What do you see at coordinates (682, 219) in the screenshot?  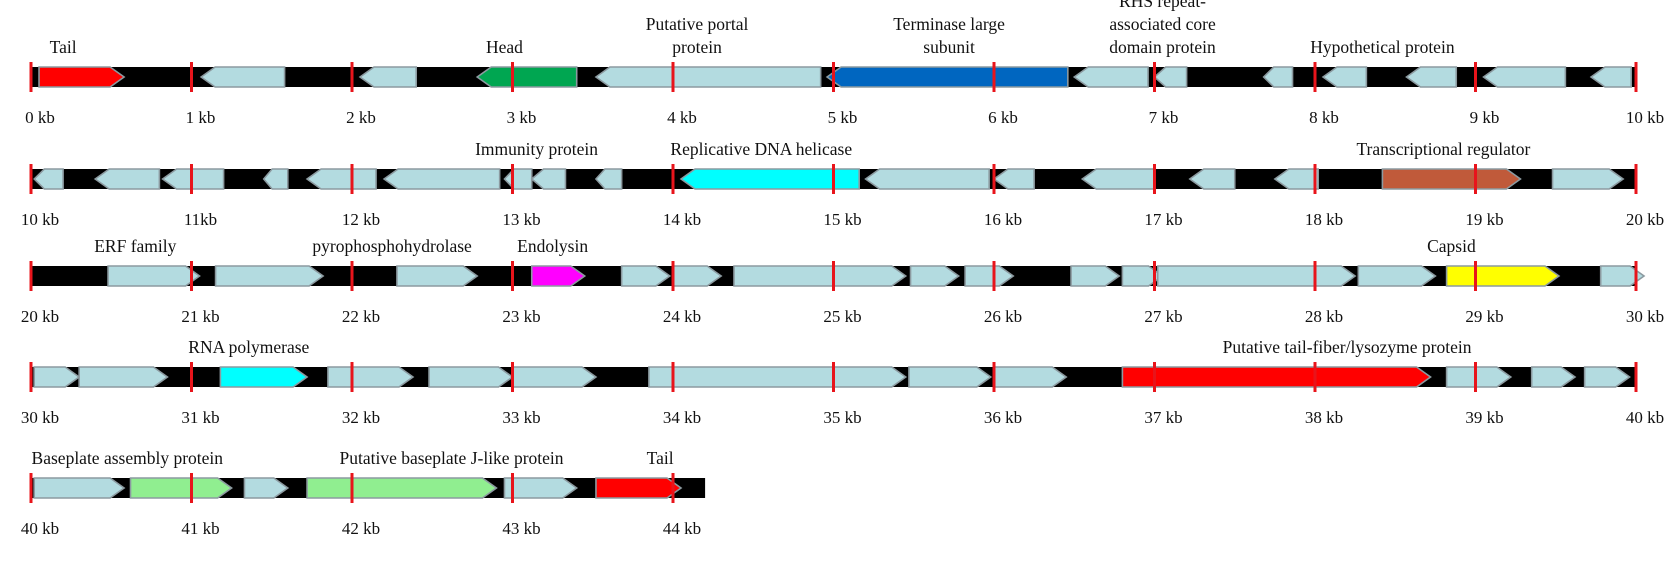 I see `kb-tick-label: 14 kb` at bounding box center [682, 219].